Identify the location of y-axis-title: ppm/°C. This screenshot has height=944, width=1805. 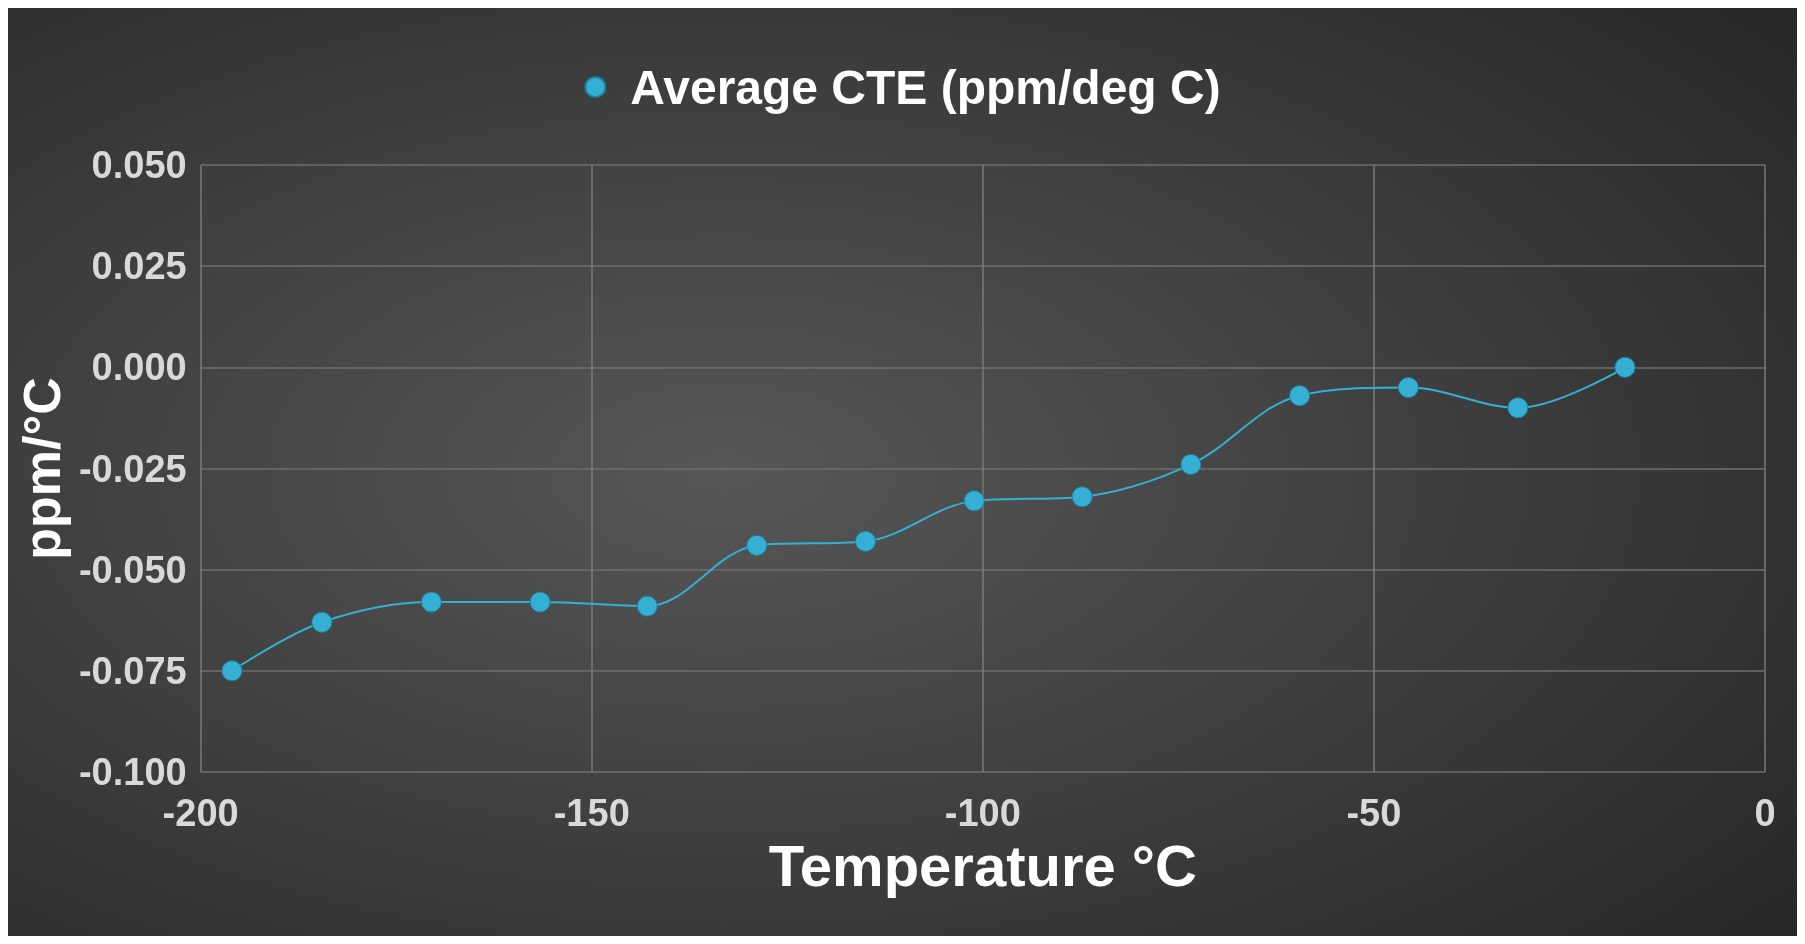
(42, 468).